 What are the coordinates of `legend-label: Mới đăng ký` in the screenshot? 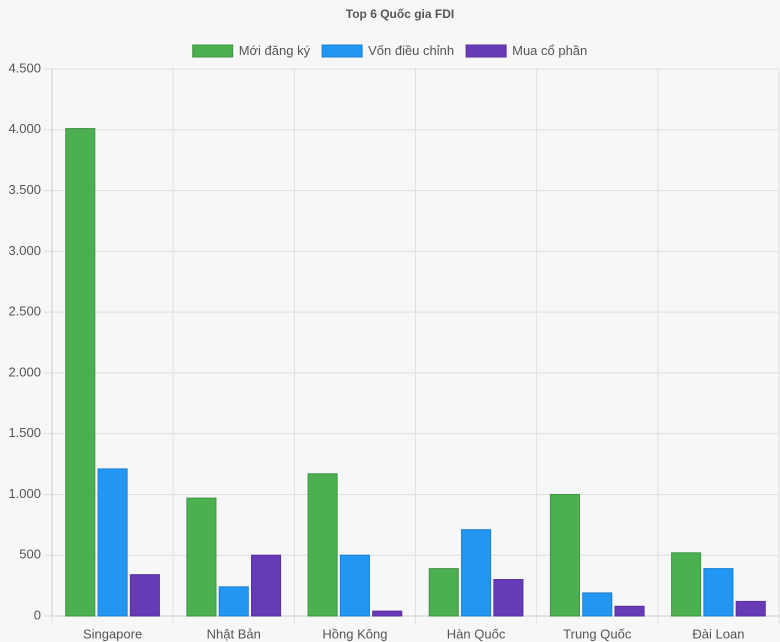 It's located at (275, 50).